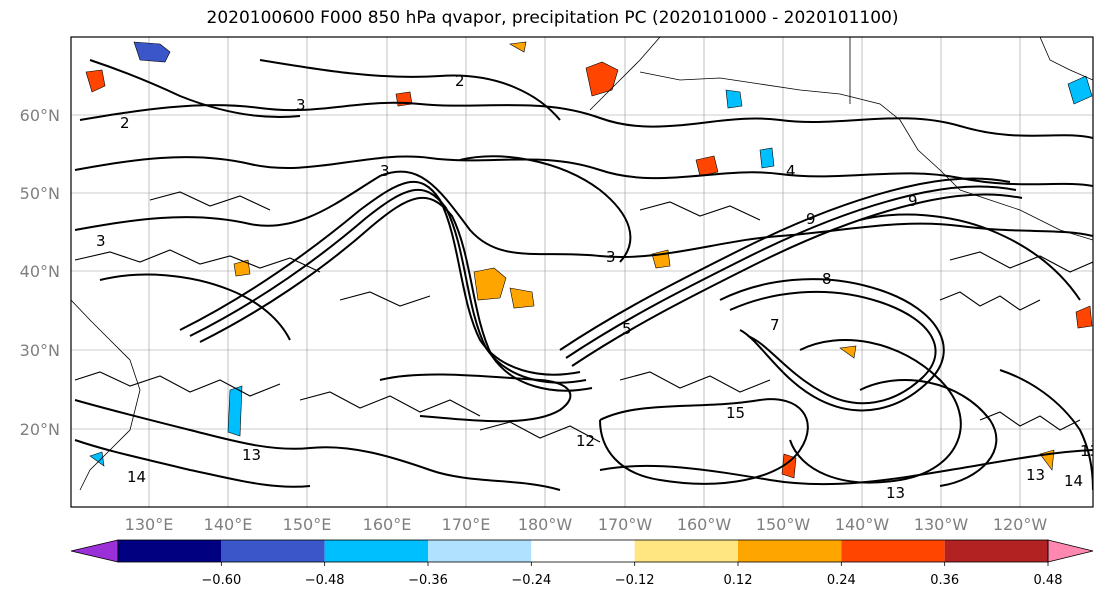  What do you see at coordinates (531, 580) in the screenshot?
I see `colorbar-tick-label: −0.24` at bounding box center [531, 580].